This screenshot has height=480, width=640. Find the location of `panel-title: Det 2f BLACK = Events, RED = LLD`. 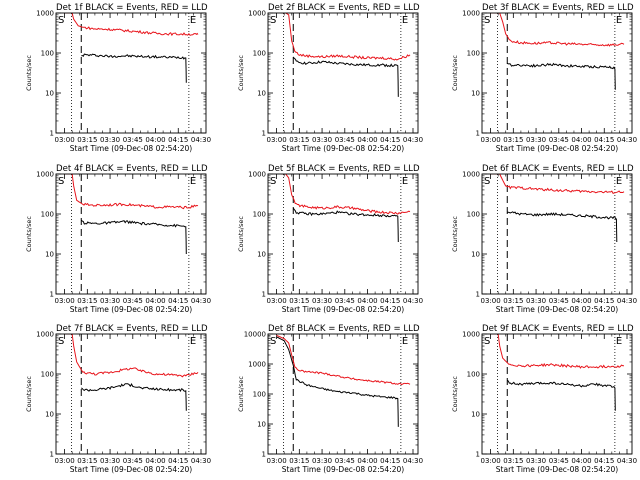

panel-title: Det 2f BLACK = Events, RED = LLD is located at coordinates (344, 8).